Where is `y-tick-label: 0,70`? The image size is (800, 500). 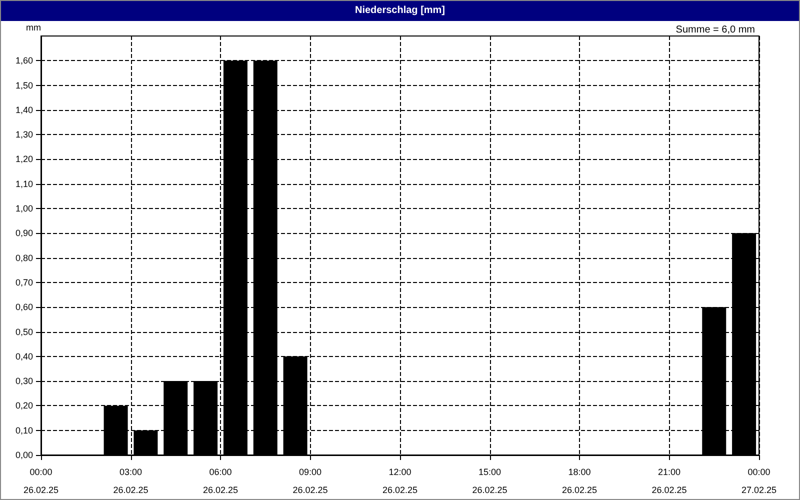
y-tick-label: 0,70 is located at coordinates (24, 282).